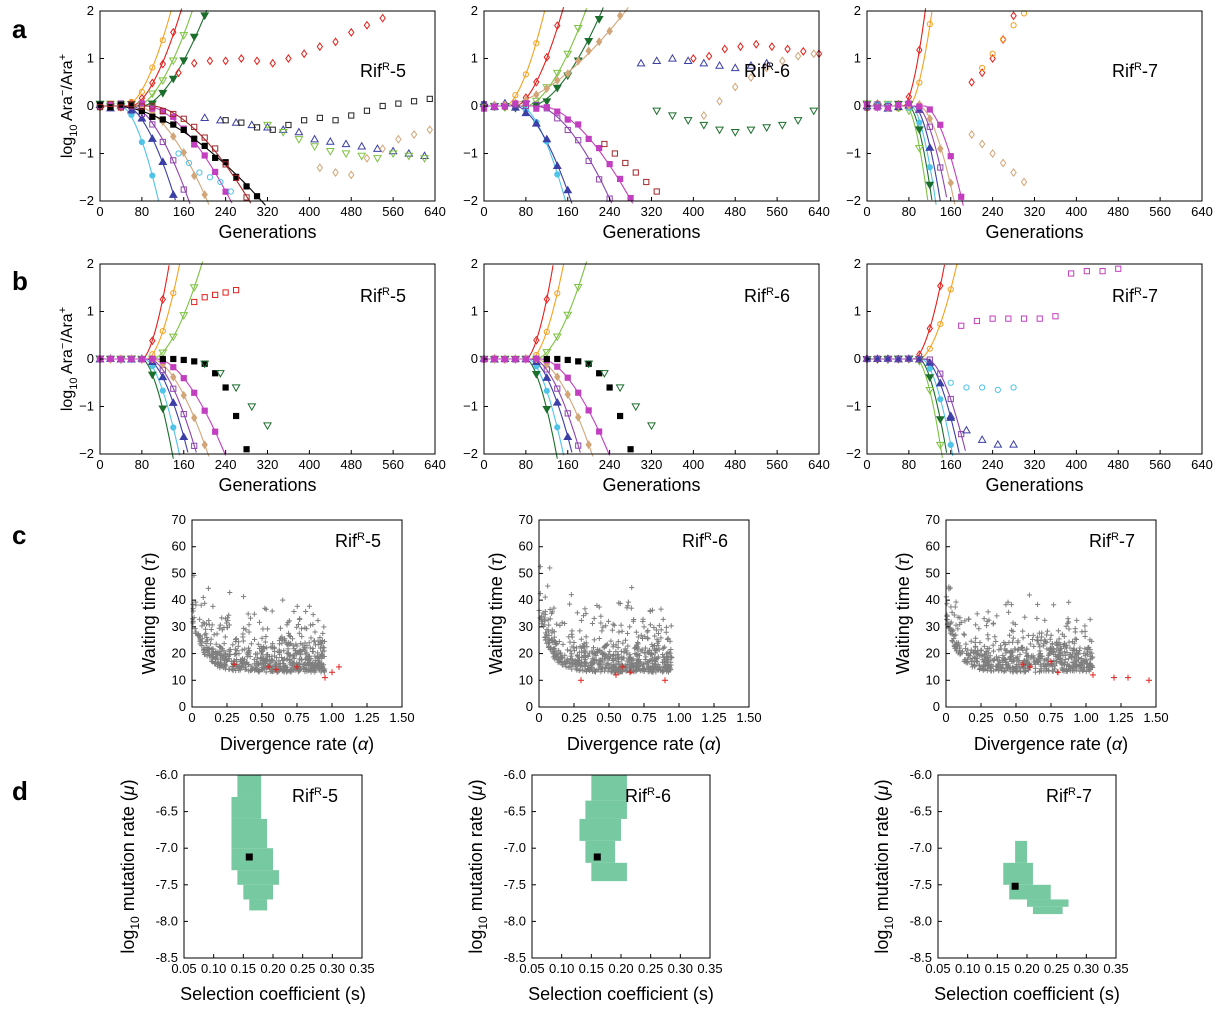  I want to click on x-tick-label: 1.00, so click(331, 717).